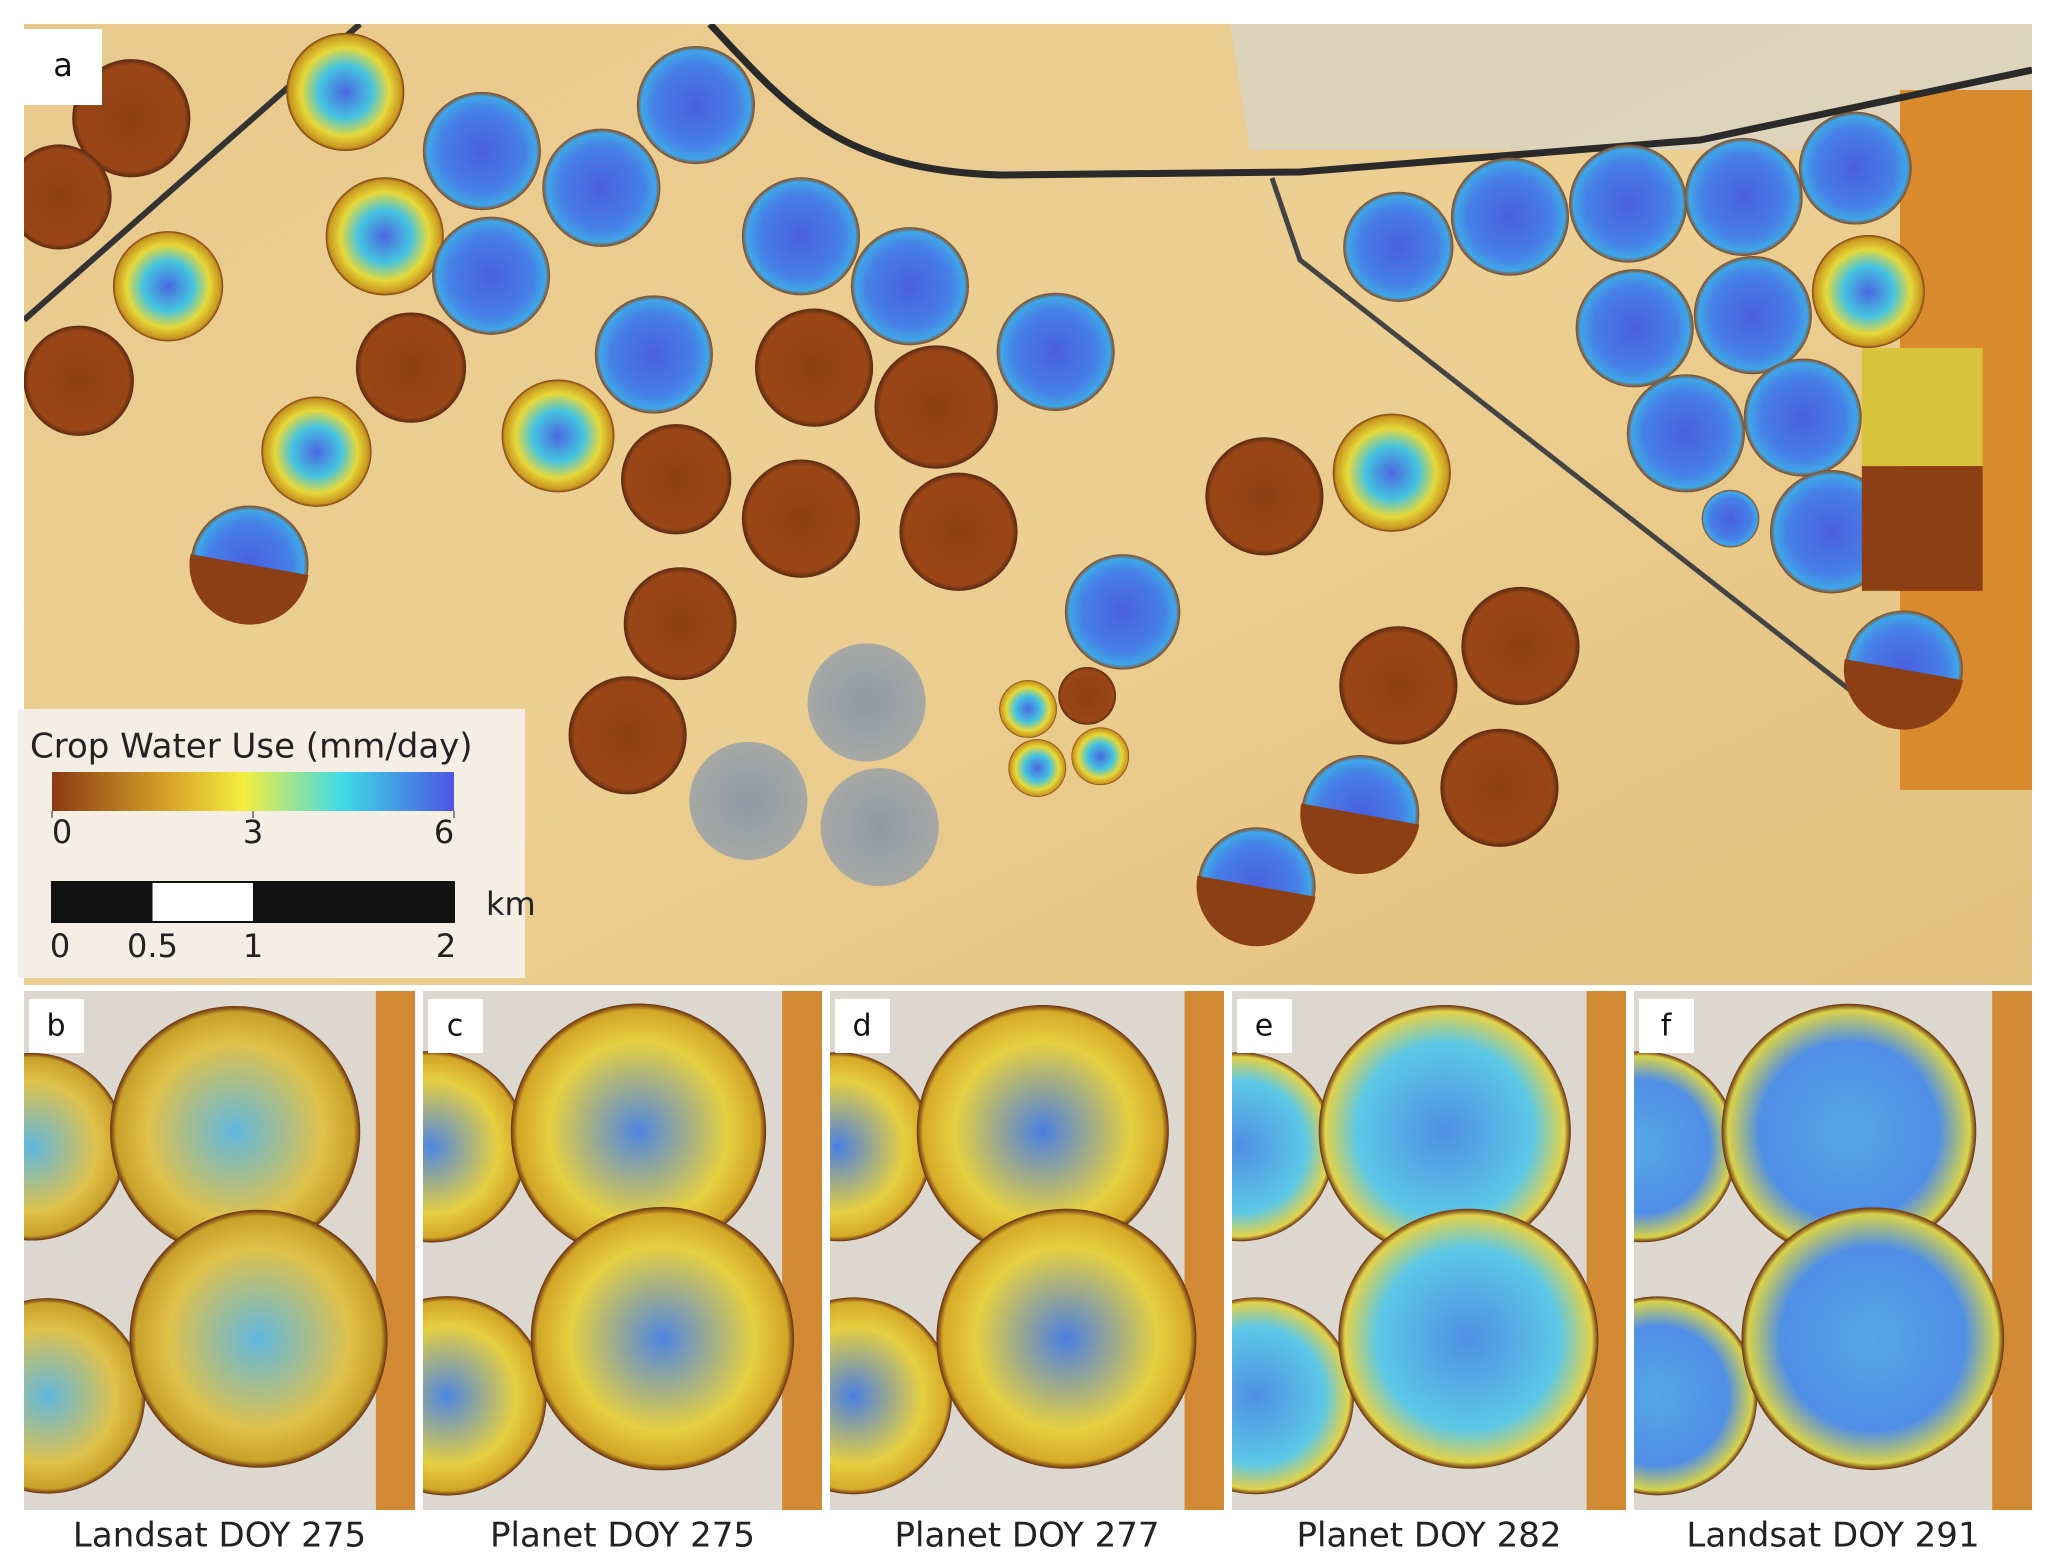 Image resolution: width=2048 pixels, height=1564 pixels. Describe the element at coordinates (62, 832) in the screenshot. I see `colorbar-tick-label: 0` at that location.